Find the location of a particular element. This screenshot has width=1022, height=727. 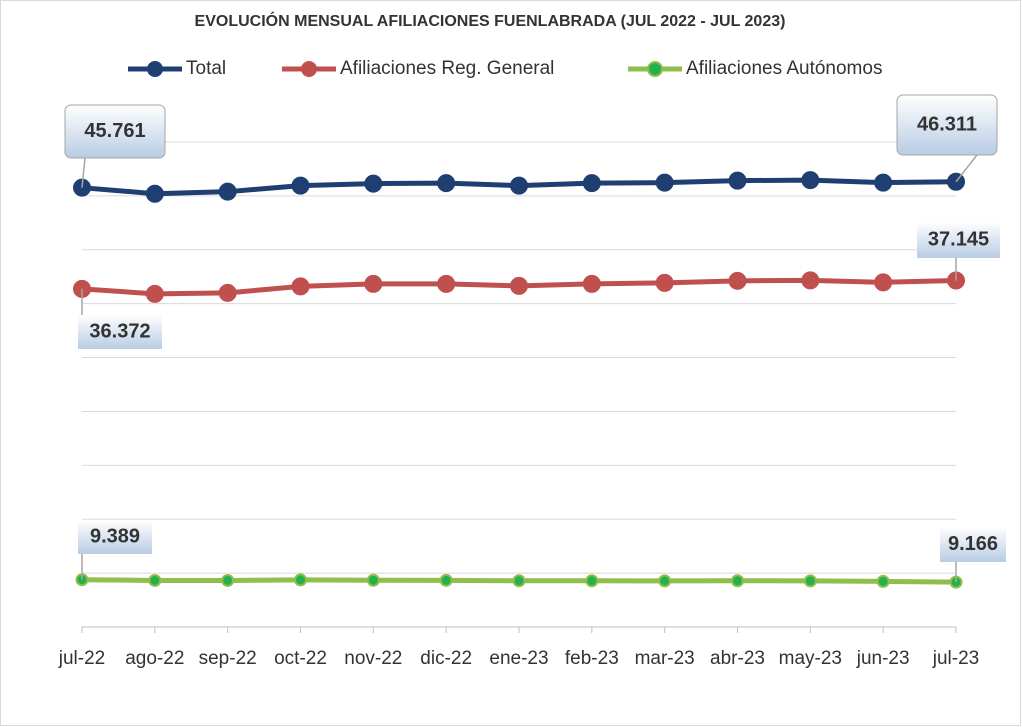

data-label: 45.761 is located at coordinates (114, 131).